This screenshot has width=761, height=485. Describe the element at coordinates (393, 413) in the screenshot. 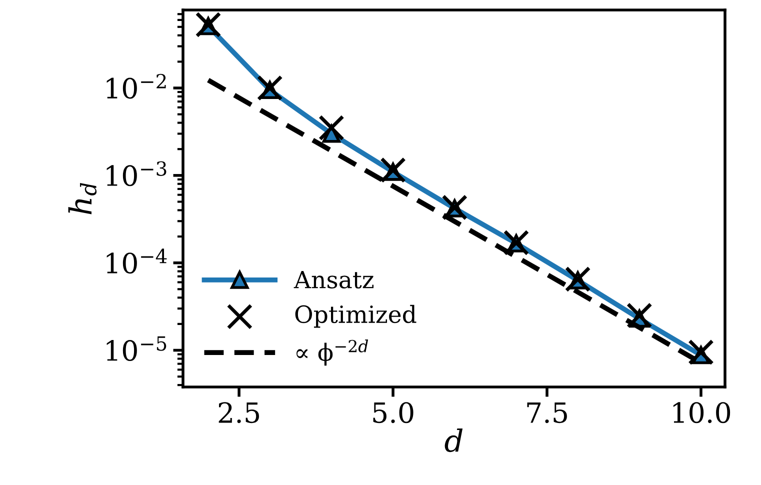

I see `x-tick-label: 5.0` at that location.